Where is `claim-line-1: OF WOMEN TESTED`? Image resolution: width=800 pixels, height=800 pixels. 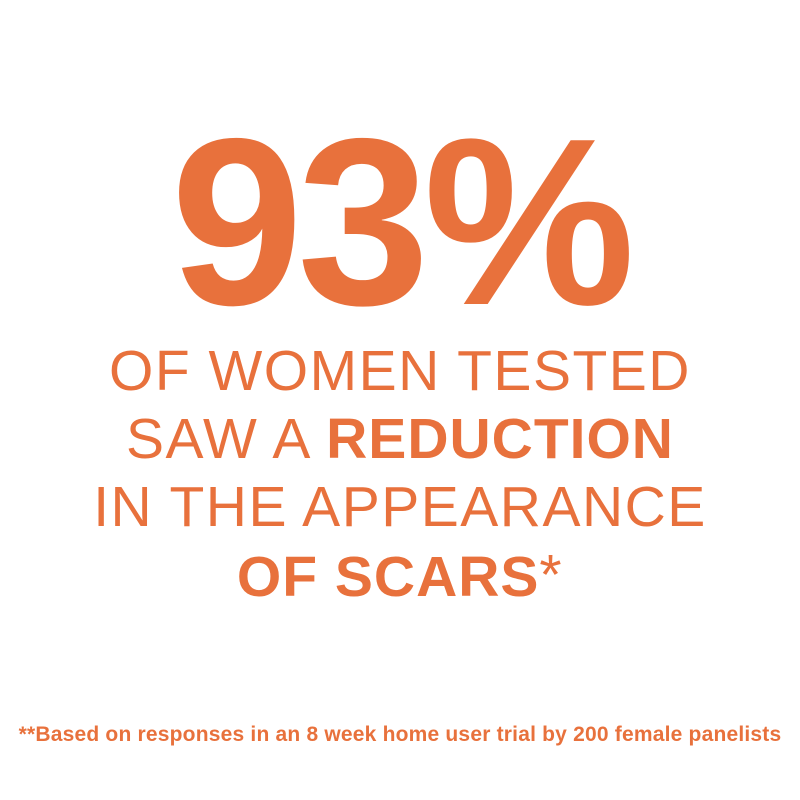
claim-line-1: OF WOMEN TESTED is located at coordinates (400, 371).